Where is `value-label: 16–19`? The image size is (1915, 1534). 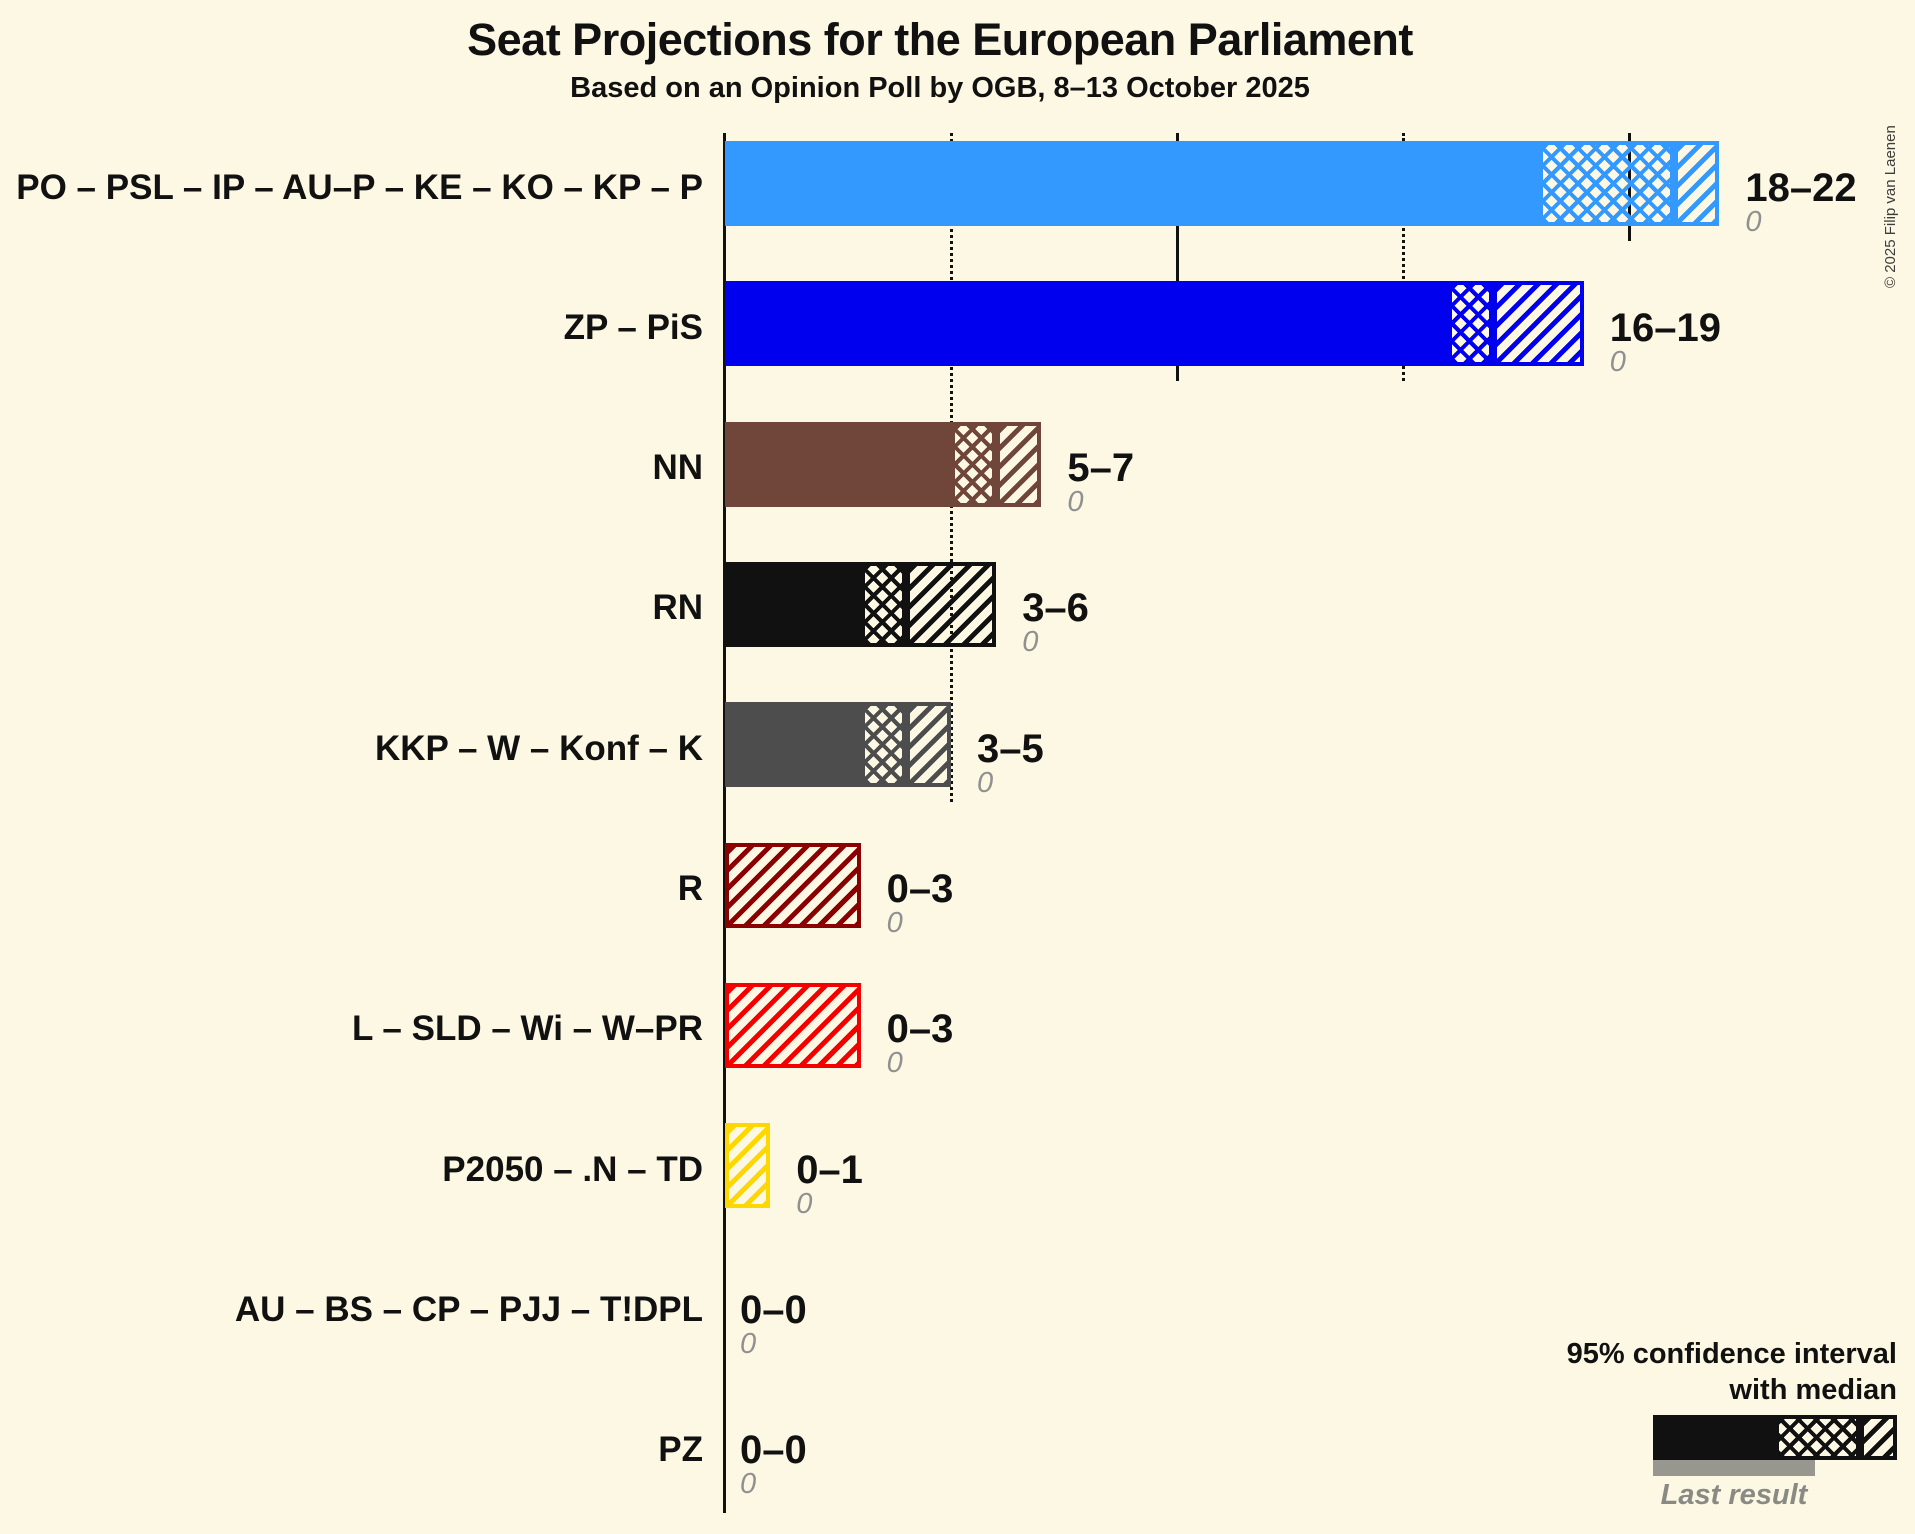
value-label: 16–19 is located at coordinates (1665, 327).